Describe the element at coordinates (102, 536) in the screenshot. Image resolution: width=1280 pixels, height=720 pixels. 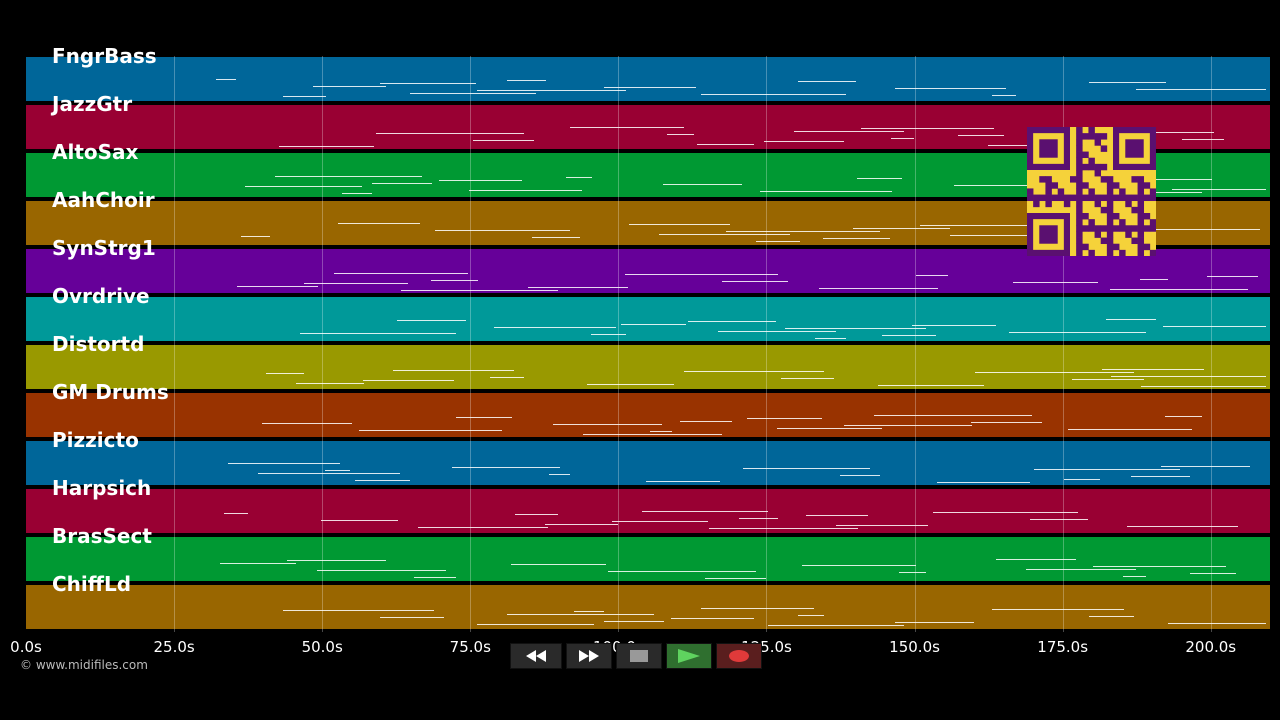
I see `track-label: BrasSect` at that location.